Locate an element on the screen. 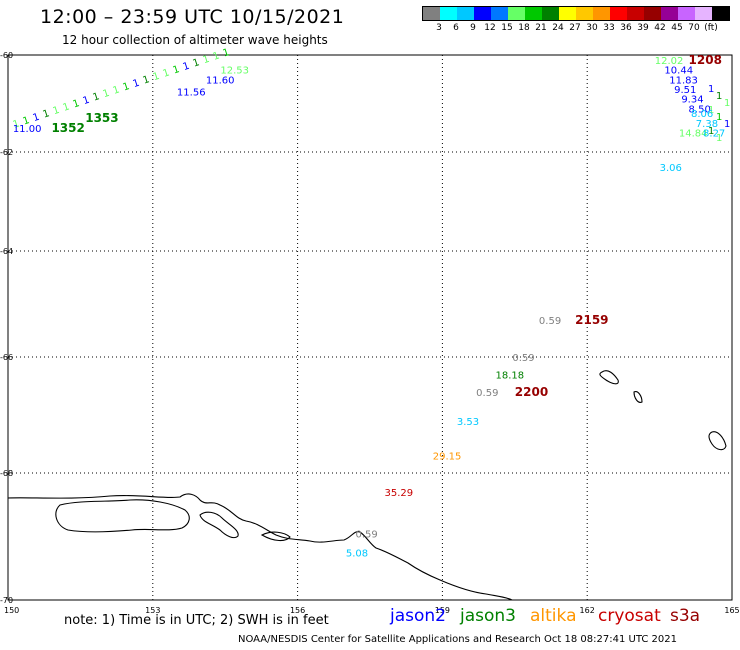  legend-tick-label: 27 is located at coordinates (575, 28).